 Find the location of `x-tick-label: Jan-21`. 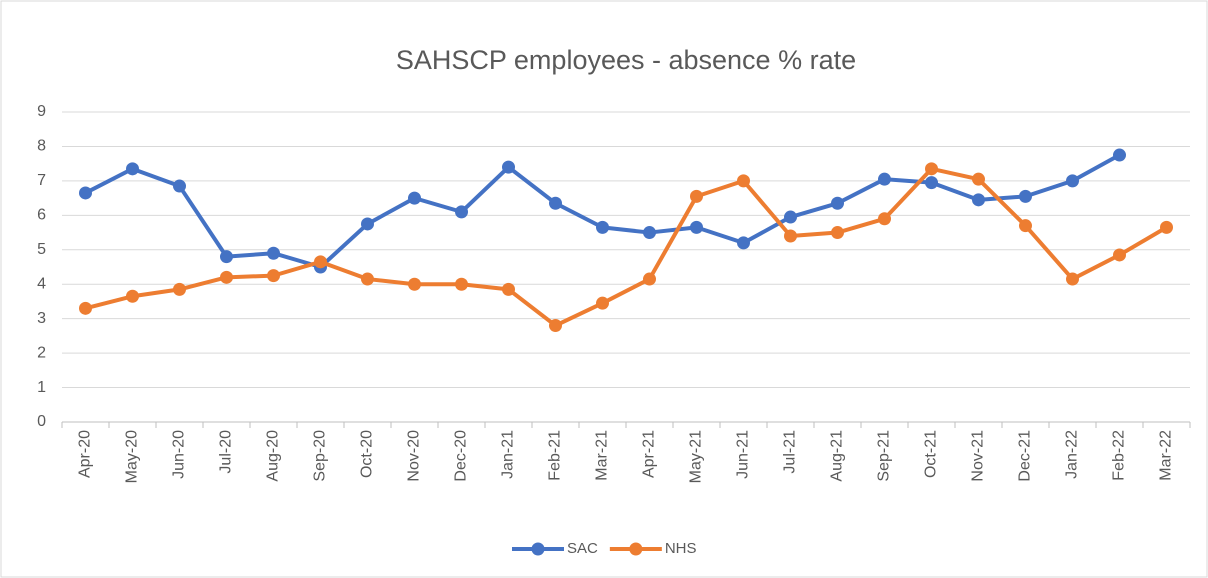

x-tick-label: Jan-21 is located at coordinates (508, 454).